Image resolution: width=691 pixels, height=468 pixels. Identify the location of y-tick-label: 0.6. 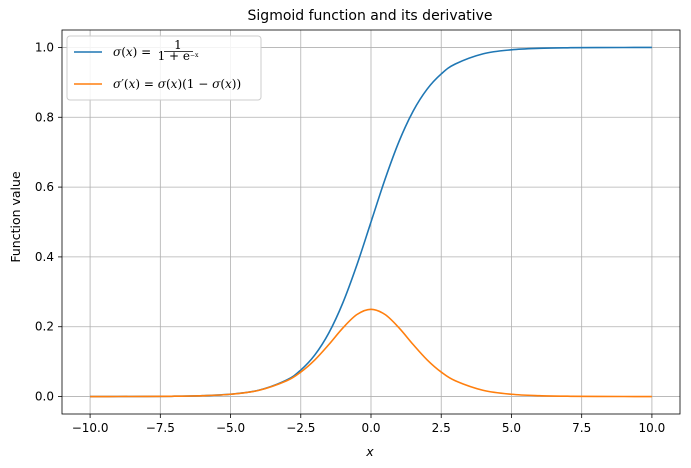
(44, 187).